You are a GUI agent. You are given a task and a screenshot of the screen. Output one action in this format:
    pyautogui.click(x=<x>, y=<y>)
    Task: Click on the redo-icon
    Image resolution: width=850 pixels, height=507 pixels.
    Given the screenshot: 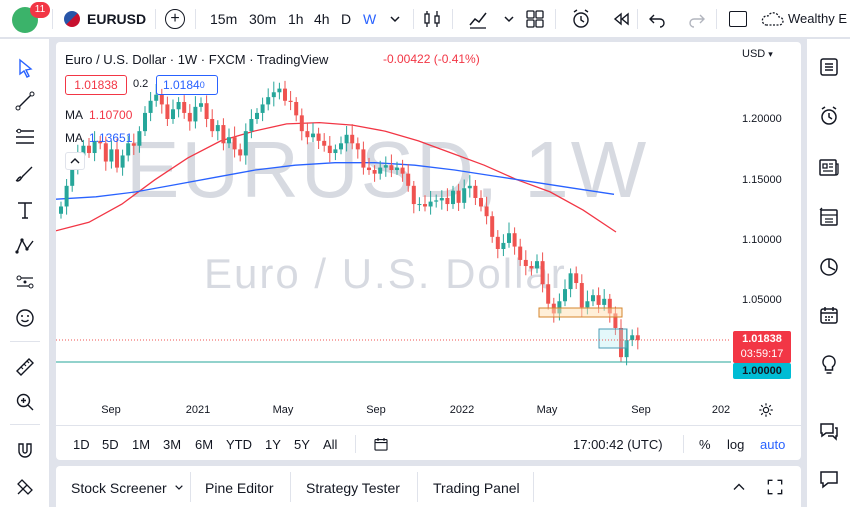 What is the action you would take?
    pyautogui.click(x=697, y=19)
    